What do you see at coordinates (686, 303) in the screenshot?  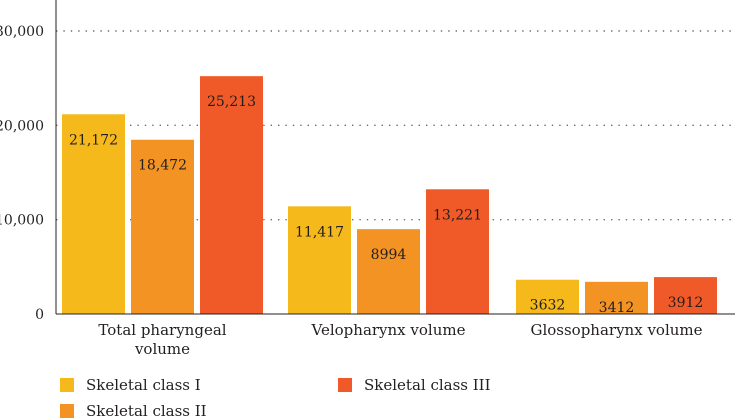 I see `bar-value-label: 3912` at bounding box center [686, 303].